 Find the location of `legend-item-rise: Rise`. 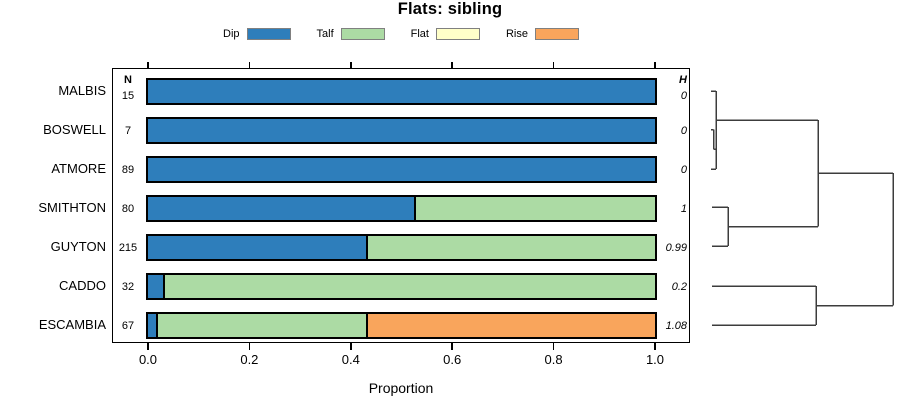

legend-item-rise: Rise is located at coordinates (542, 33).